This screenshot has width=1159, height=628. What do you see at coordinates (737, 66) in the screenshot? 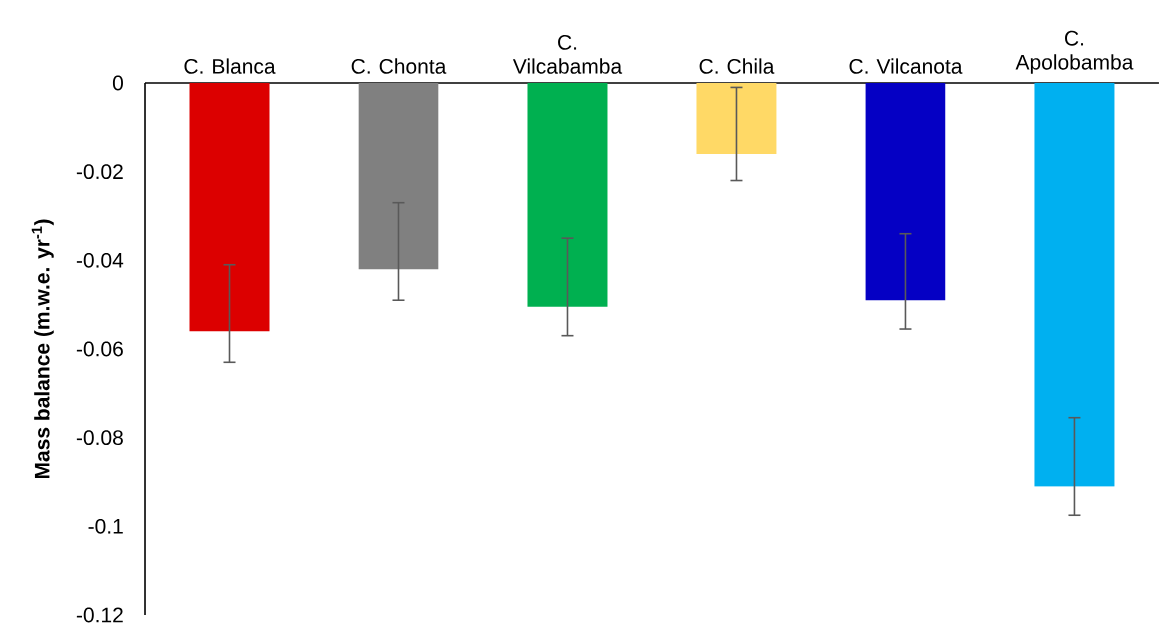
I see `x-tick-label: C. Chila` at bounding box center [737, 66].